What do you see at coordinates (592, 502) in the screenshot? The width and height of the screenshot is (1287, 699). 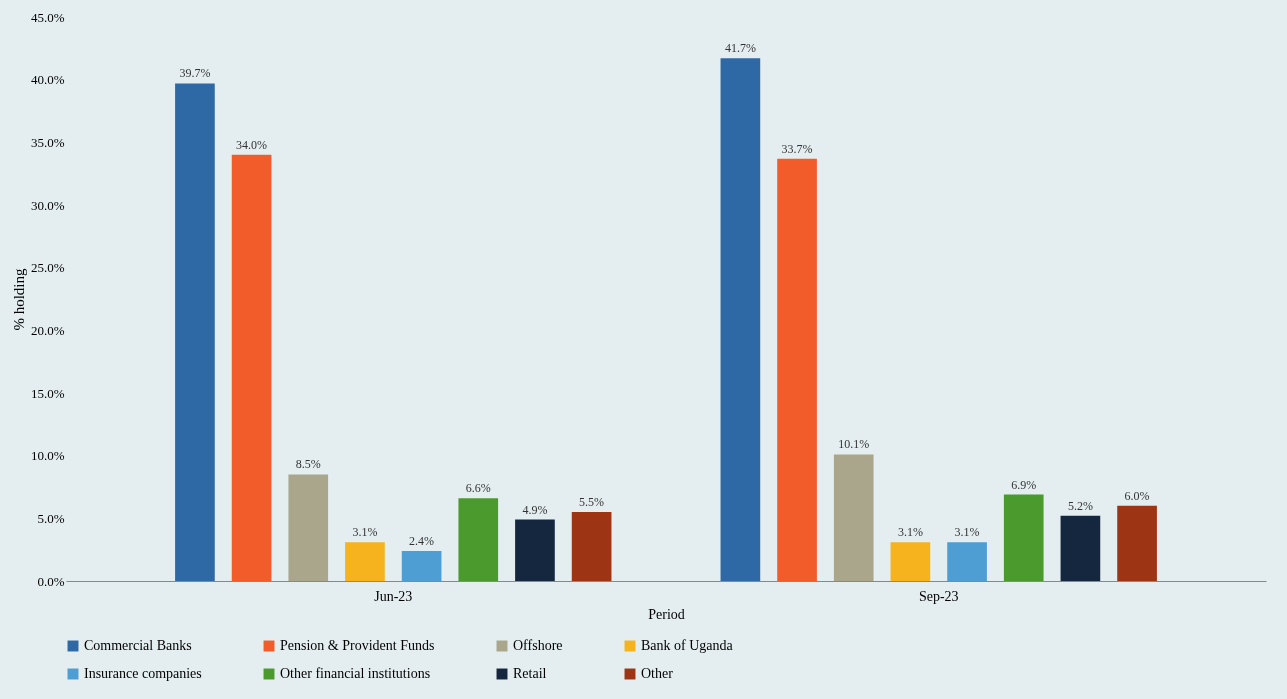 I see `data-label: 5.5%` at bounding box center [592, 502].